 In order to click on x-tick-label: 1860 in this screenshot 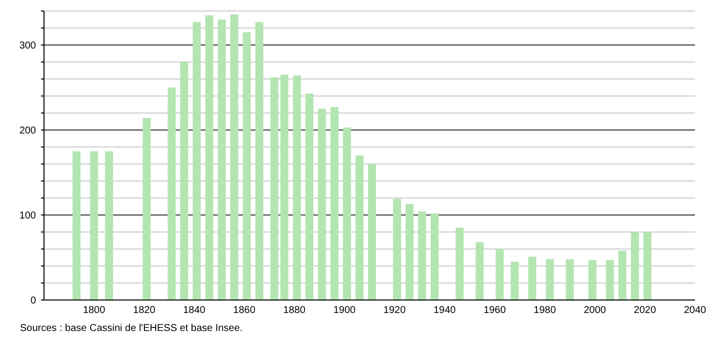, I will do `click(244, 310)`.